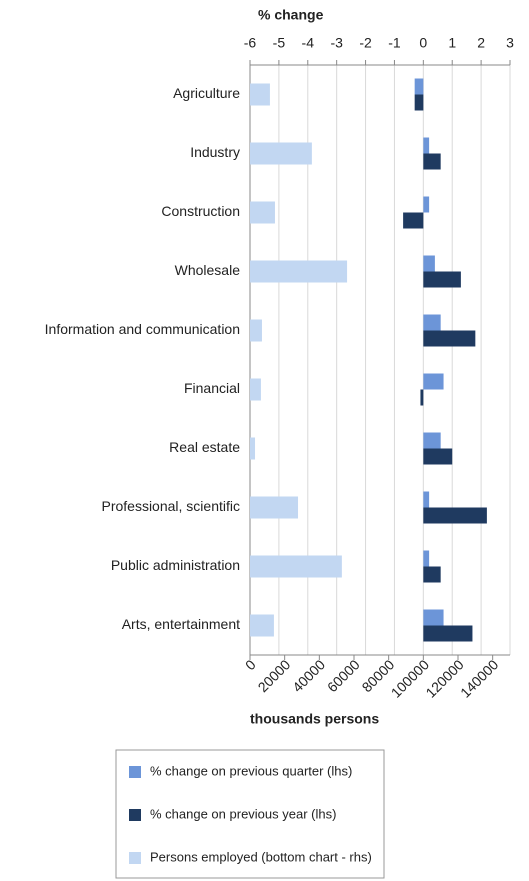 The image size is (529, 881). Describe the element at coordinates (308, 43) in the screenshot. I see `x-tick-label: -4` at that location.